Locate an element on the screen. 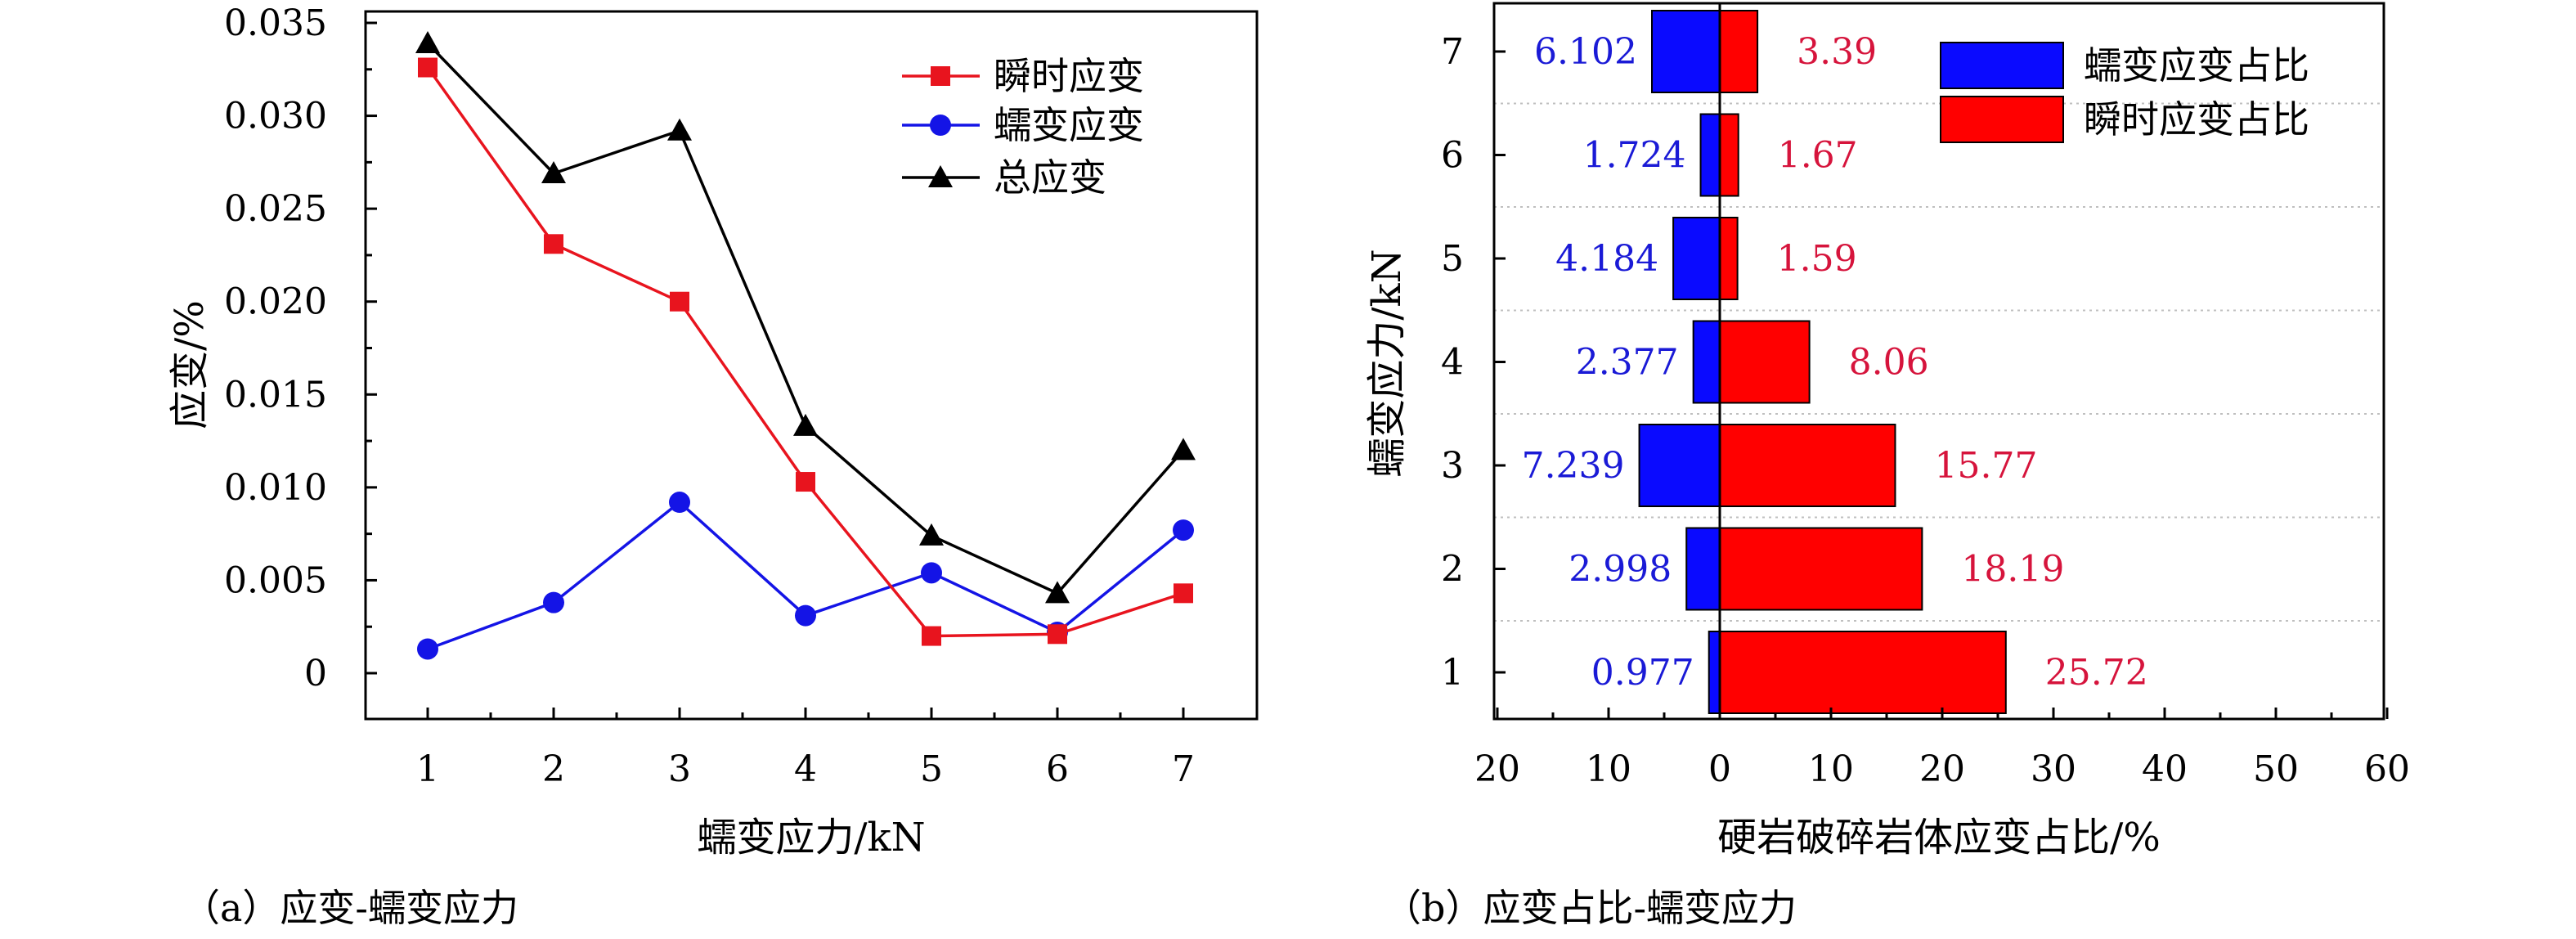 The height and width of the screenshot is (939, 2576). x-axis-label: 蠕变应力/kN is located at coordinates (811, 837).